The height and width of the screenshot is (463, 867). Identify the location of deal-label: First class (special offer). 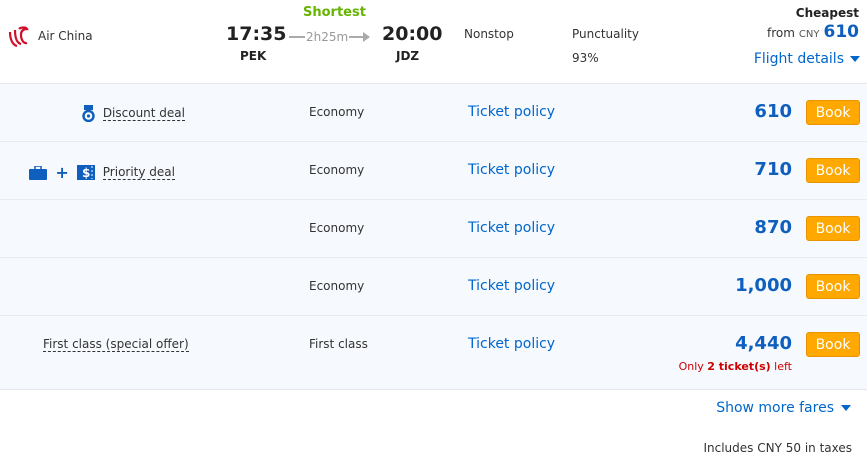
(116, 344).